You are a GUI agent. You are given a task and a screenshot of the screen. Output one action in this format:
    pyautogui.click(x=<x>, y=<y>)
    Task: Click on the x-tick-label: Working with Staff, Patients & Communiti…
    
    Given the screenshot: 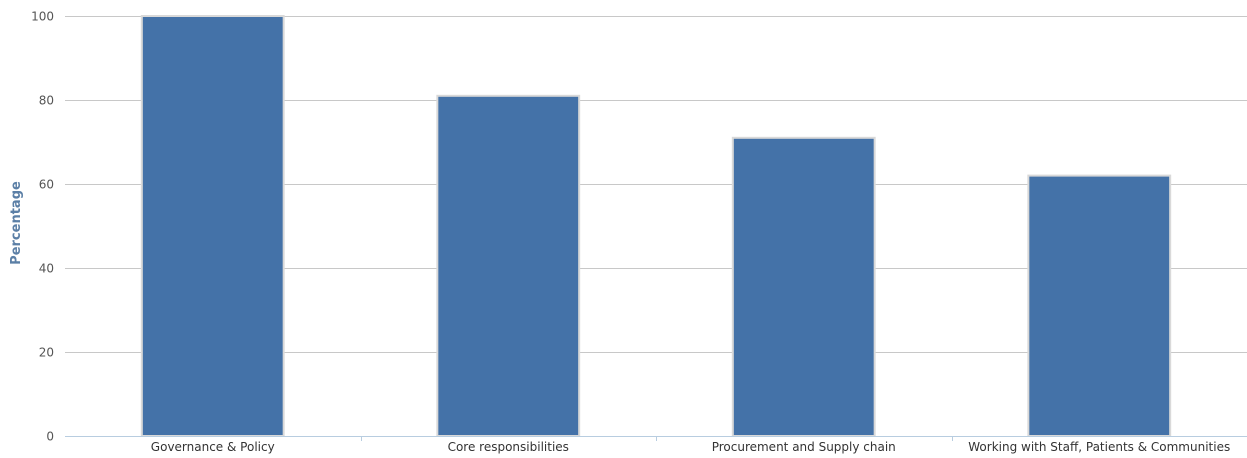 What is the action you would take?
    pyautogui.click(x=1099, y=447)
    